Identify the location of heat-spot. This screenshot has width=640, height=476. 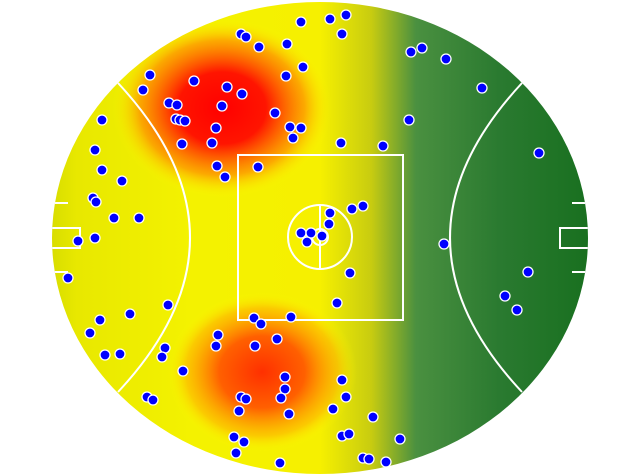
(262, 372).